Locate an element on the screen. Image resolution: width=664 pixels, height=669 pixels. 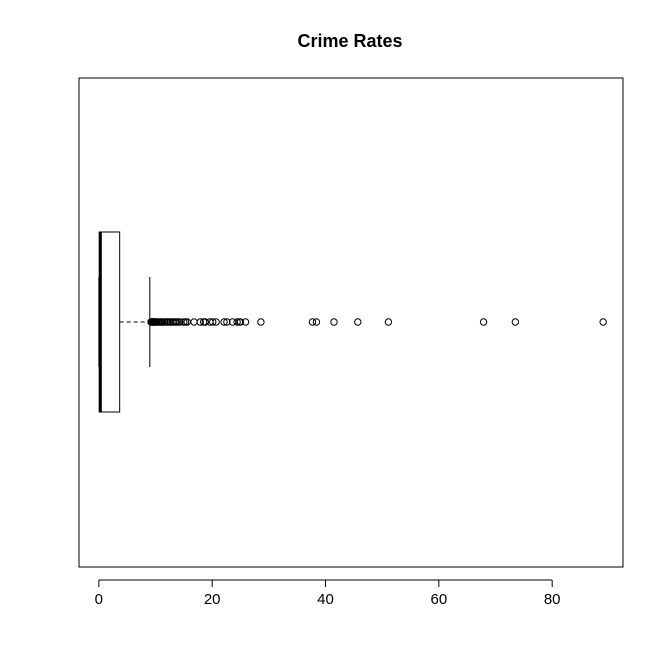
x-tick-label-3: 60 is located at coordinates (438, 599).